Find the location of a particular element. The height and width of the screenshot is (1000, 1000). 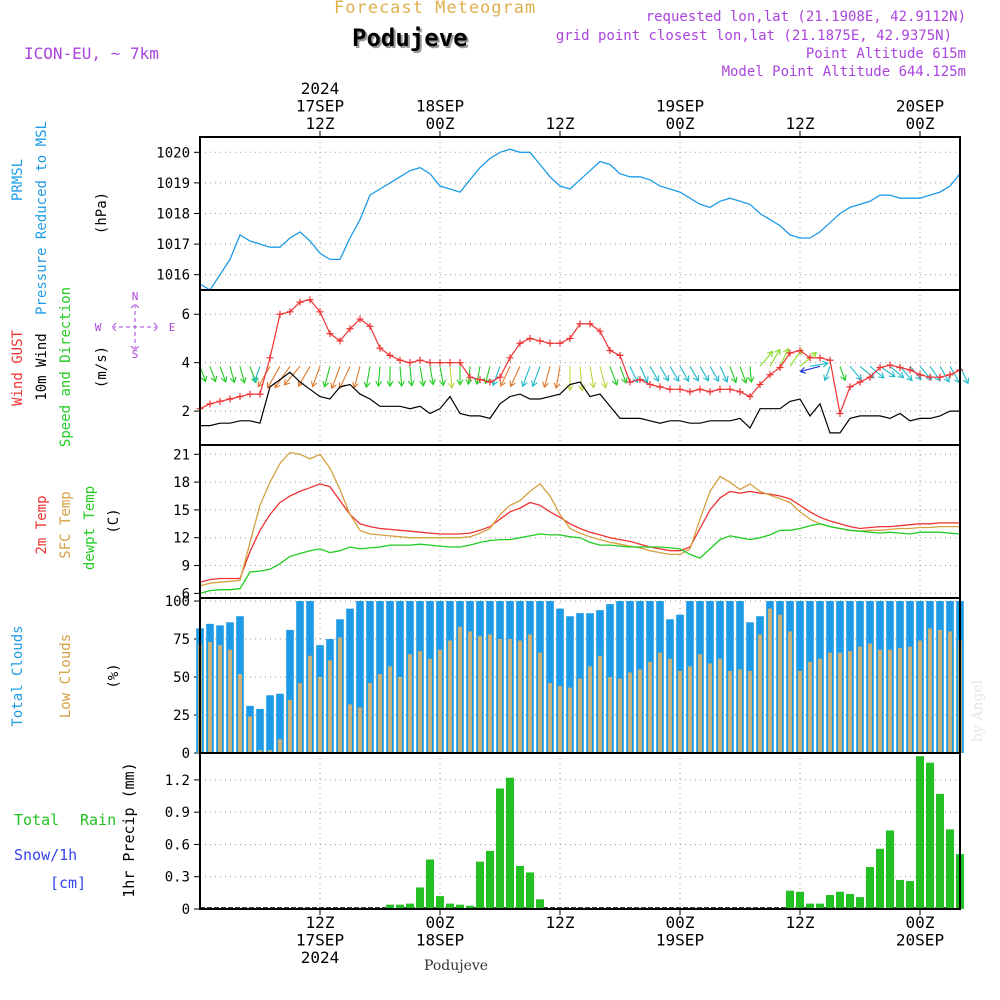

y-tick-label: 21 is located at coordinates (181, 455).